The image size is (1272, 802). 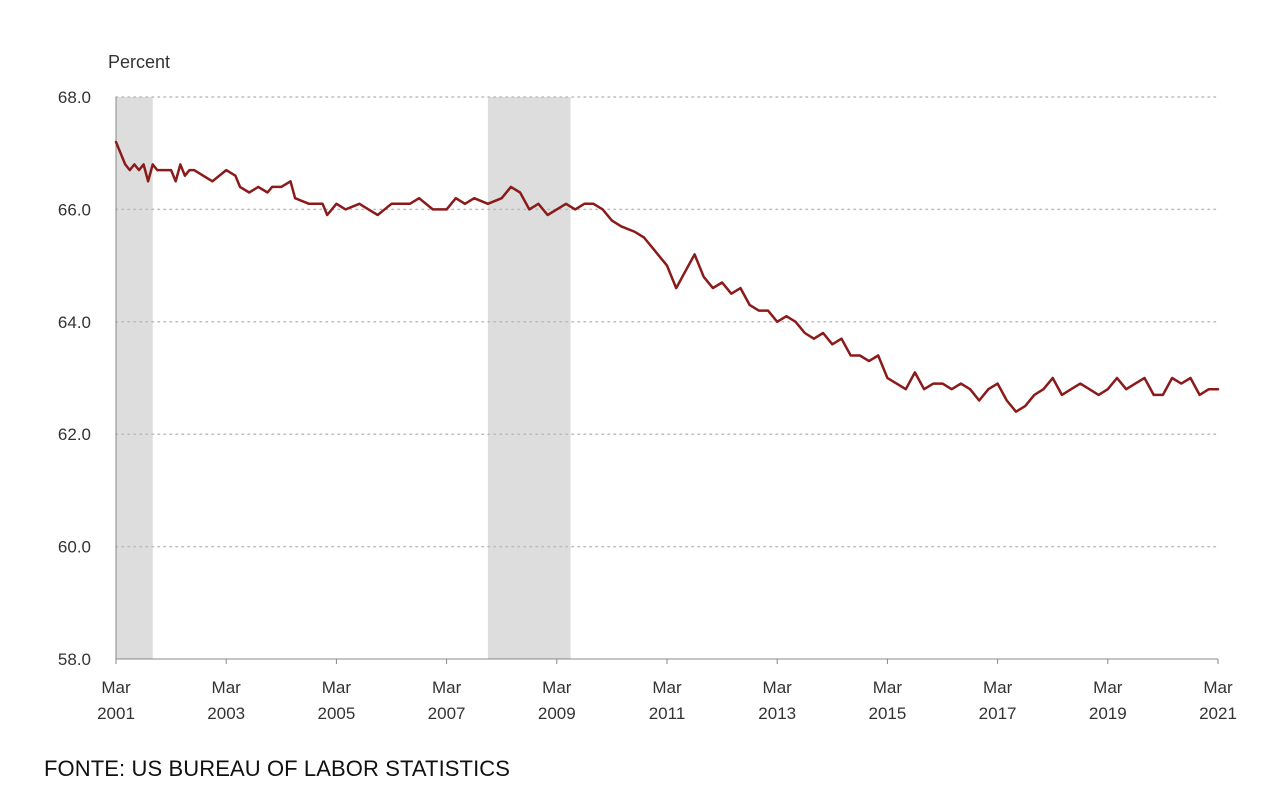 What do you see at coordinates (887, 713) in the screenshot?
I see `x-tick-label-year: 2015` at bounding box center [887, 713].